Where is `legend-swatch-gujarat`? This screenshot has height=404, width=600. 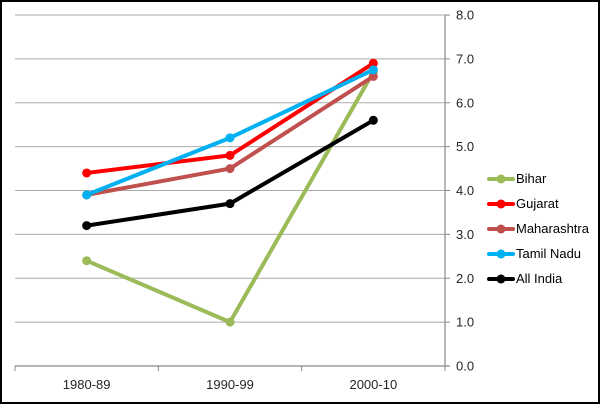 legend-swatch-gujarat is located at coordinates (501, 203).